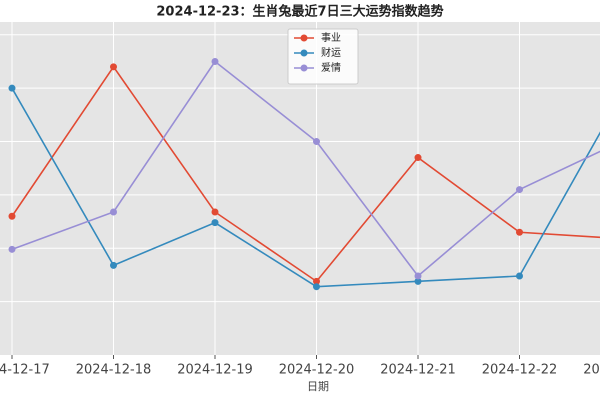 The image size is (600, 400). Describe the element at coordinates (331, 52) in the screenshot. I see `legend-label: 财运` at that location.